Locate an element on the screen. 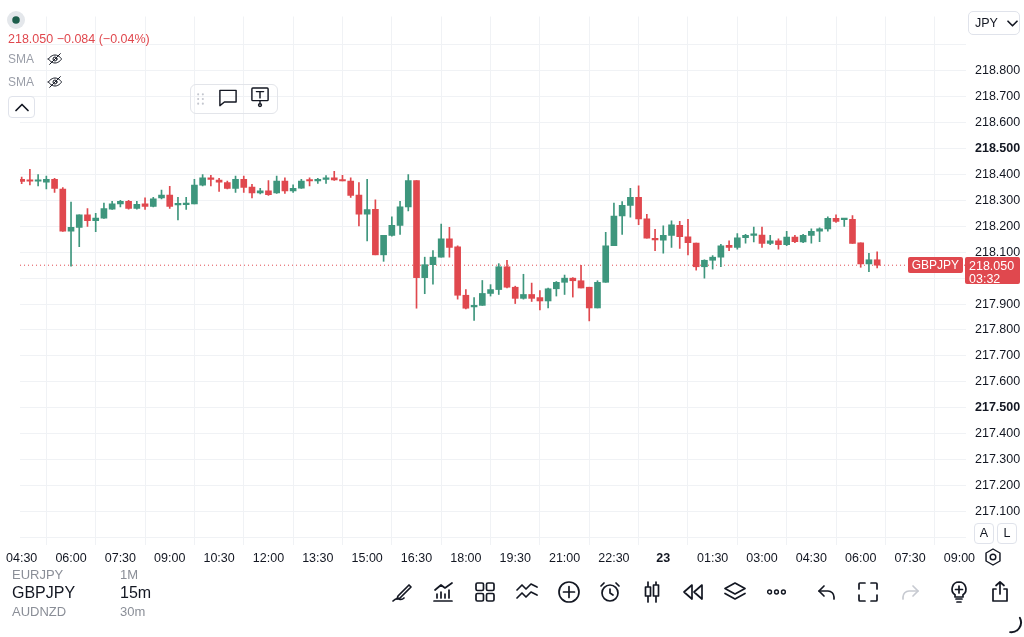 Image resolution: width=1024 pixels, height=637 pixels. text: 1M is located at coordinates (129, 574).